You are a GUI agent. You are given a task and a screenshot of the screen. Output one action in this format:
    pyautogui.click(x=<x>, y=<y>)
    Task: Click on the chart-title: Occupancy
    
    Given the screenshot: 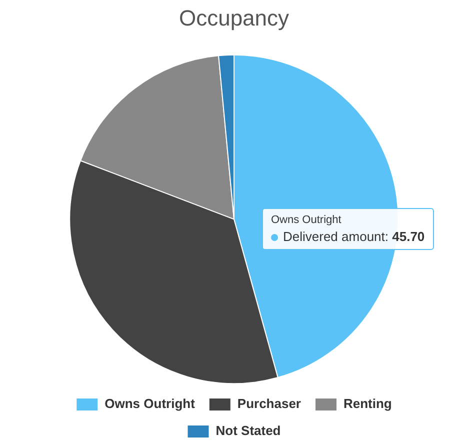 What is the action you would take?
    pyautogui.click(x=234, y=17)
    